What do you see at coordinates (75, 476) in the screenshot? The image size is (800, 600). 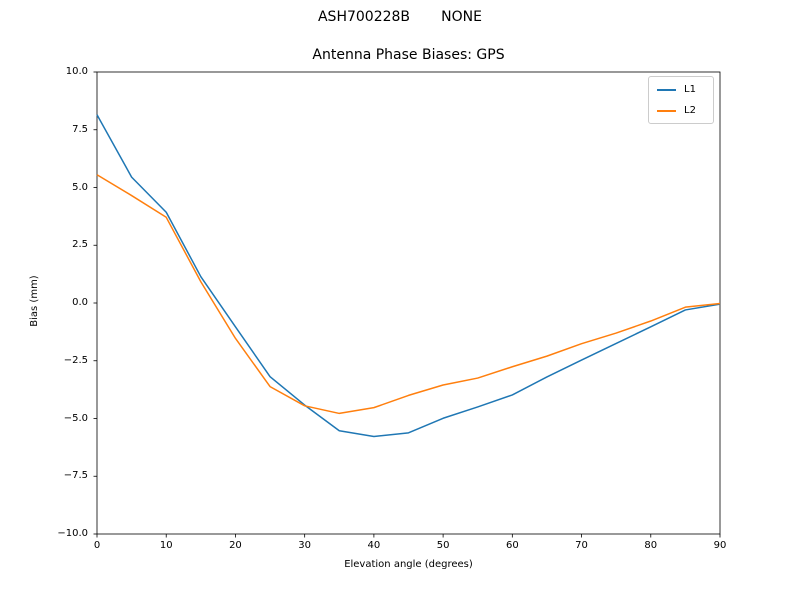 I see `y-tick-label: −7.5` at bounding box center [75, 476].